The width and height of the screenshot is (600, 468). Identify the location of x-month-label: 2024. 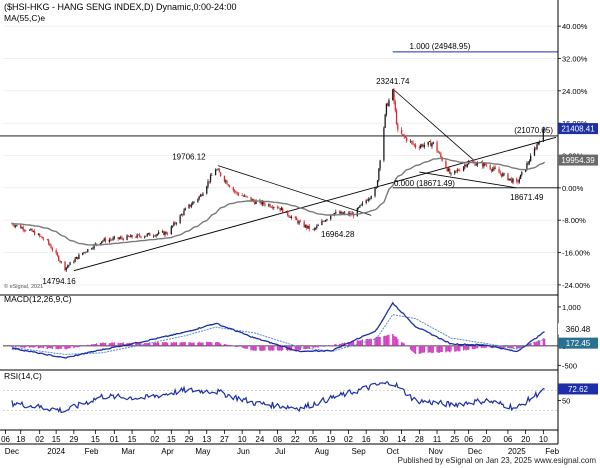
(56, 451).